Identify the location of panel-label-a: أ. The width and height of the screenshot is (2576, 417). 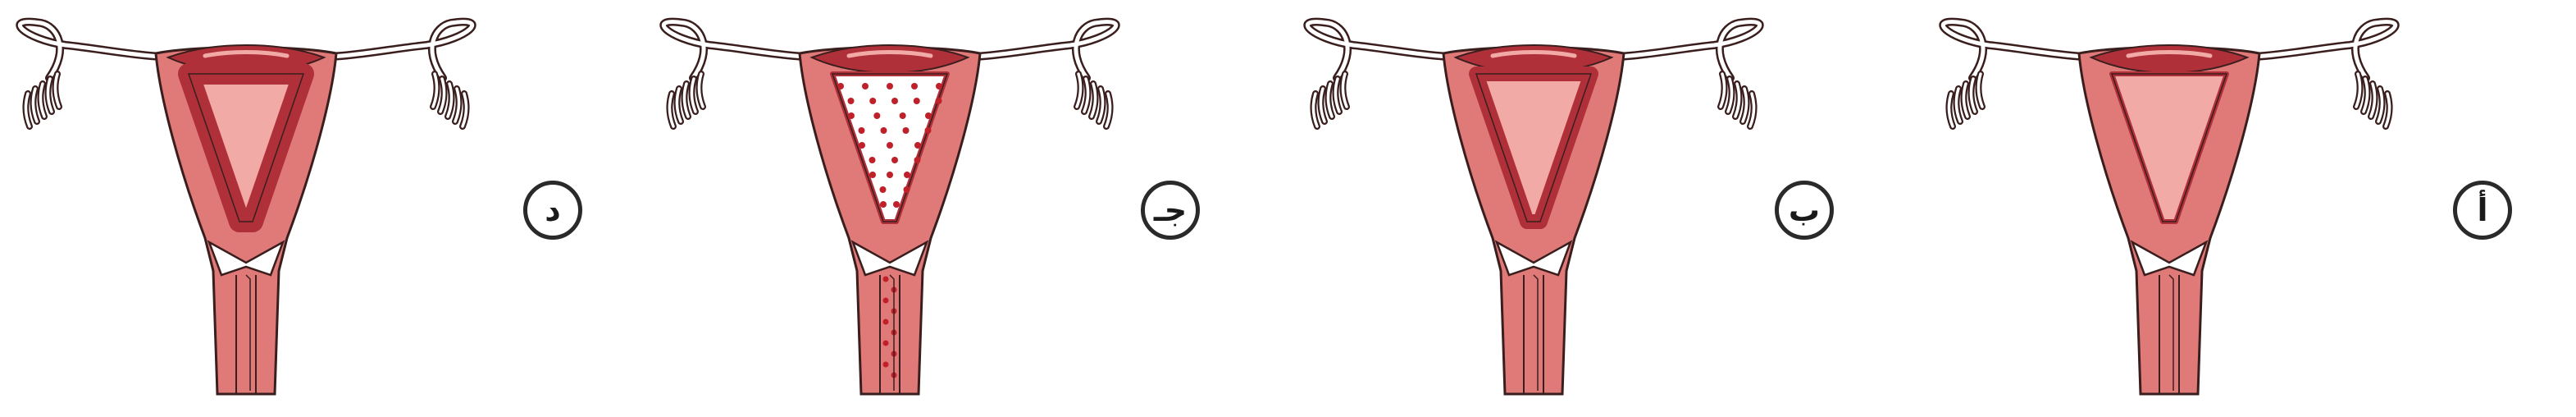
(2482, 210).